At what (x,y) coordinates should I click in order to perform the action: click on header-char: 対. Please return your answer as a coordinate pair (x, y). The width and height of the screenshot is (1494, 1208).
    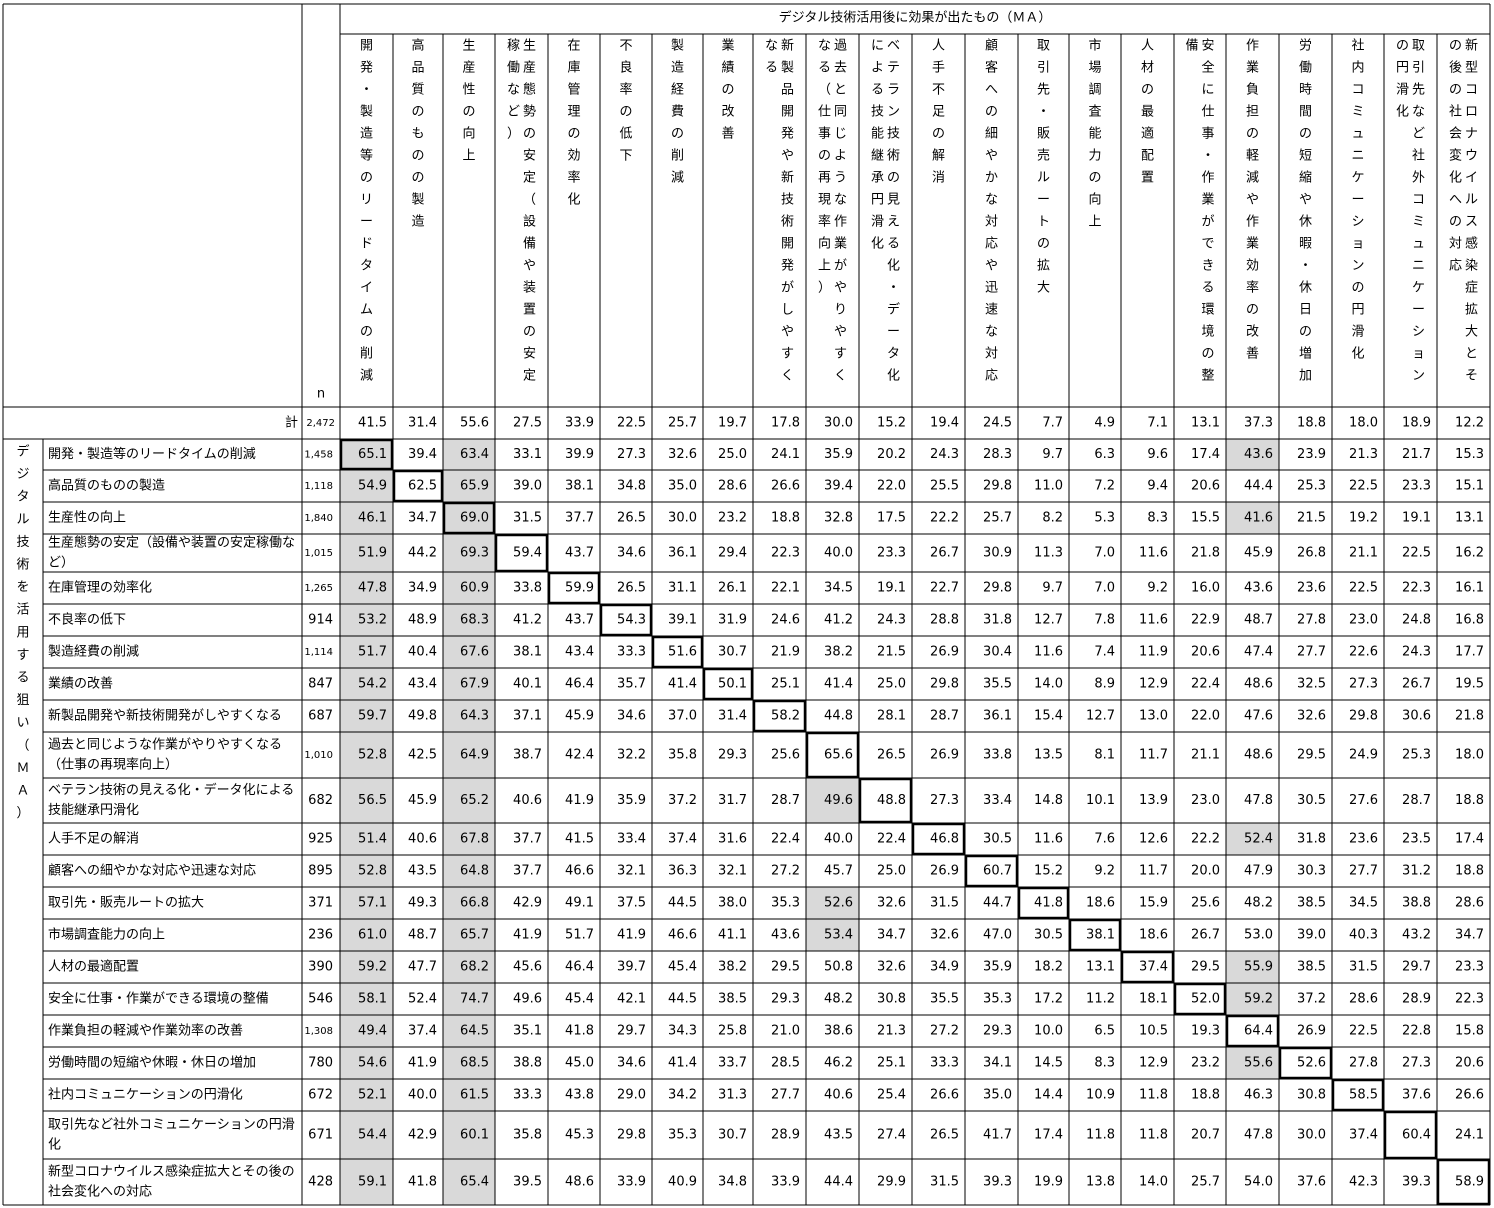
    Looking at the image, I should click on (991, 222).